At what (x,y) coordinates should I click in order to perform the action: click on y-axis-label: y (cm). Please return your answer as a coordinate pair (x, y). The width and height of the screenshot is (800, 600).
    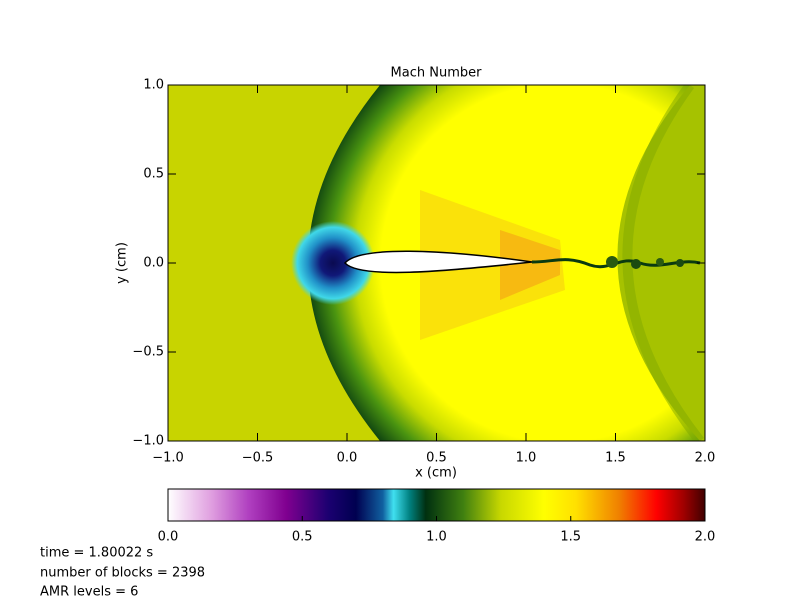
    Looking at the image, I should click on (122, 263).